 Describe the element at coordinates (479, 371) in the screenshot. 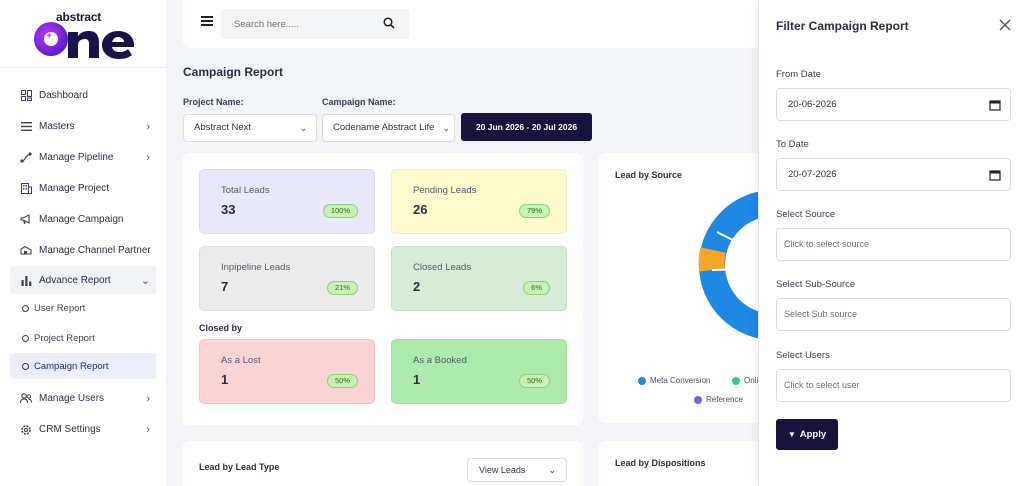

I see `stat-as-booked: As a Booked 1 50%` at that location.